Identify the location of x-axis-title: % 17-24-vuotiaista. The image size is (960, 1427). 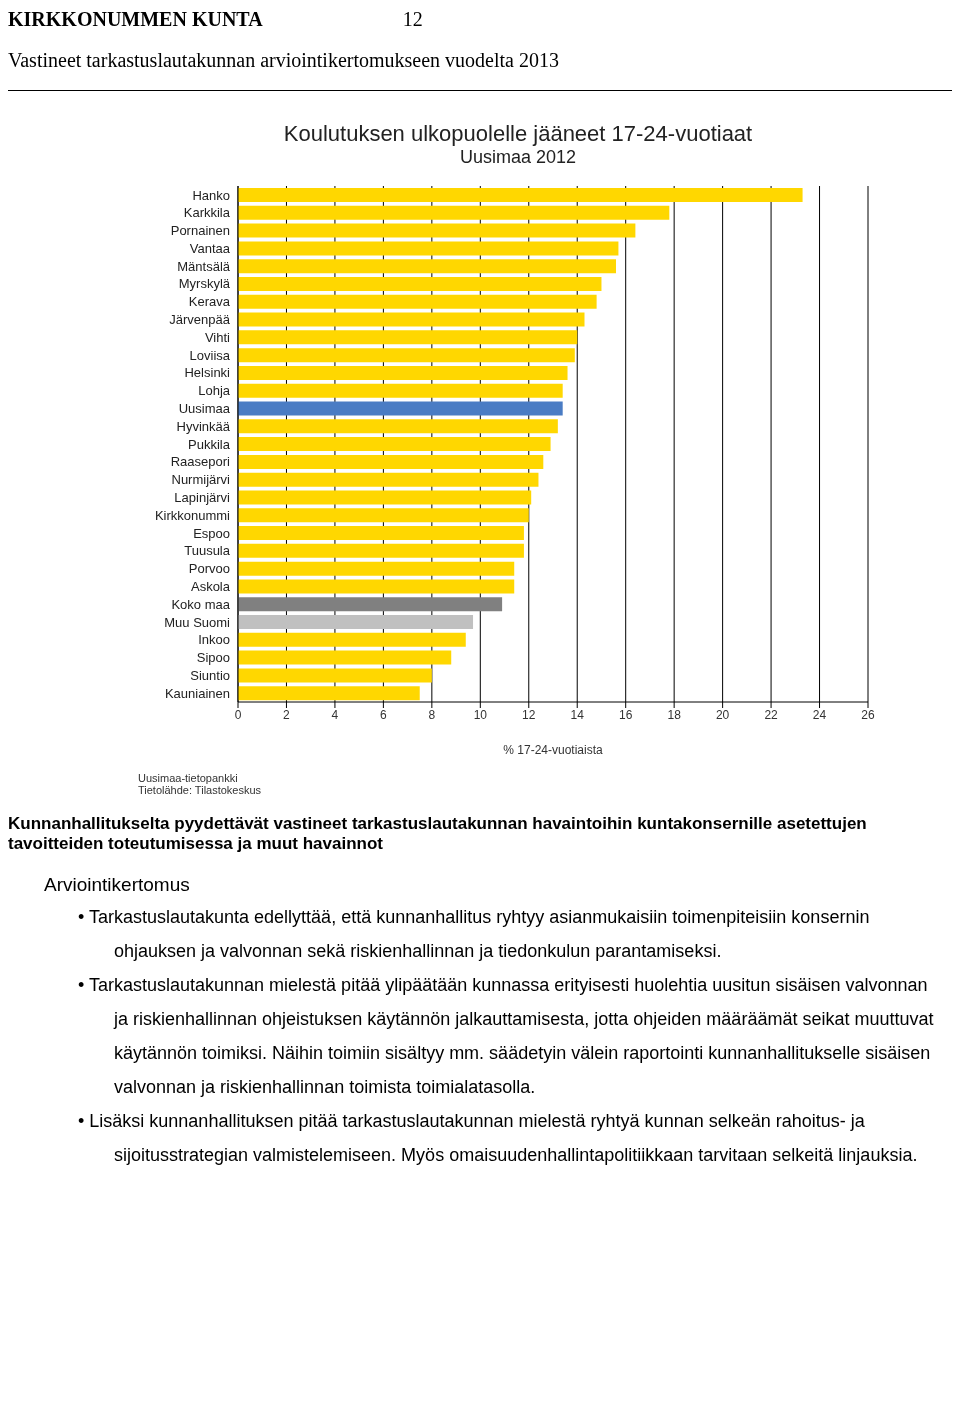
(553, 750).